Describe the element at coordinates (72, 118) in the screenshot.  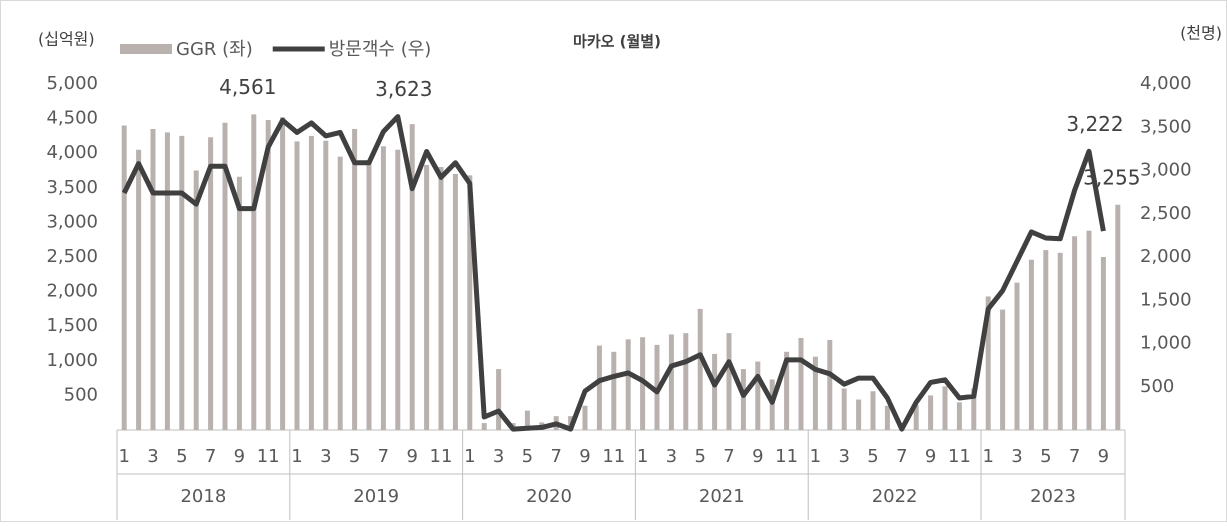
I see `y-tick-label: 4,500` at that location.